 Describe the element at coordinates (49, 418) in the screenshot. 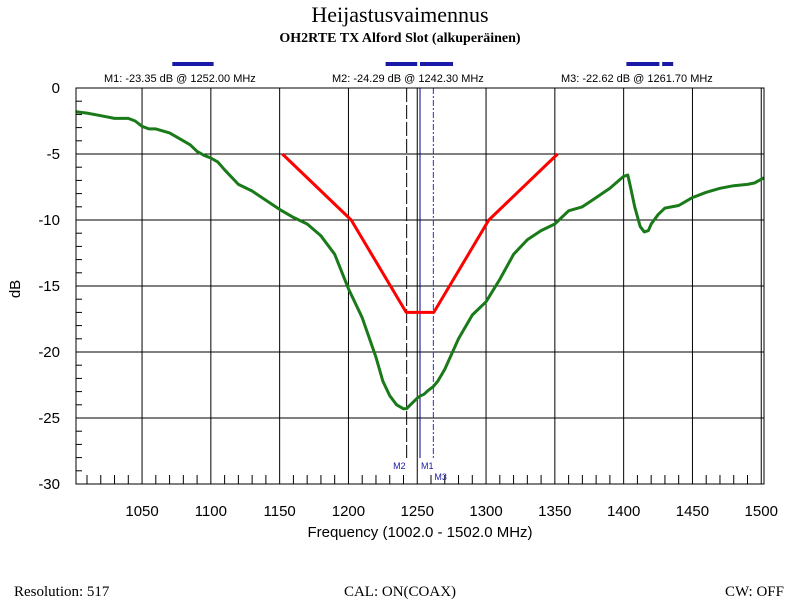

I see `y-tick-label: -25` at that location.